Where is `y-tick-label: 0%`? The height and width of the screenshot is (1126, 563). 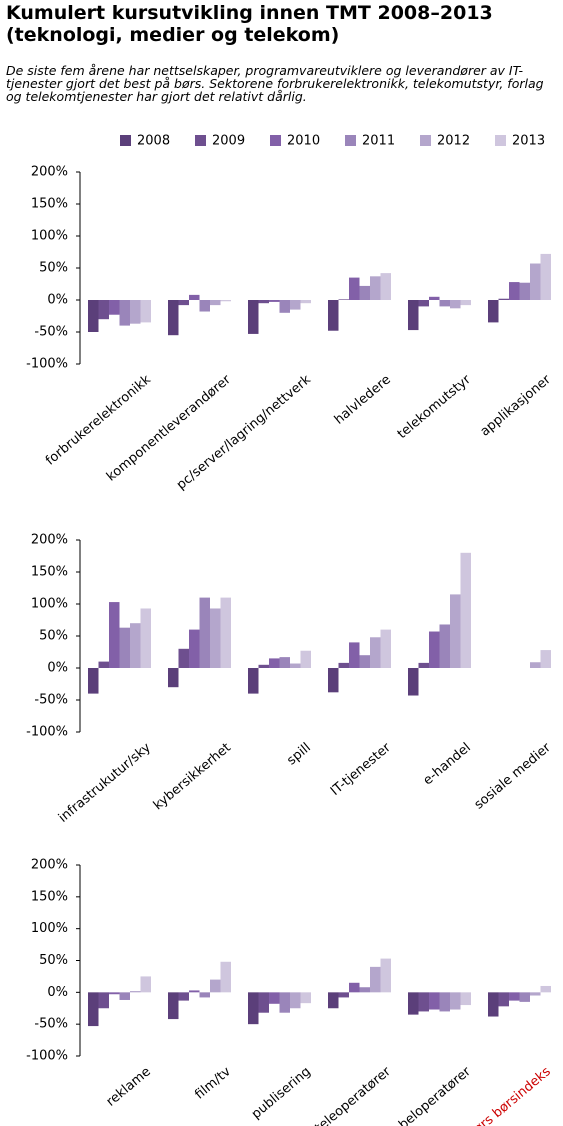
y-tick-label: 0% is located at coordinates (57, 300).